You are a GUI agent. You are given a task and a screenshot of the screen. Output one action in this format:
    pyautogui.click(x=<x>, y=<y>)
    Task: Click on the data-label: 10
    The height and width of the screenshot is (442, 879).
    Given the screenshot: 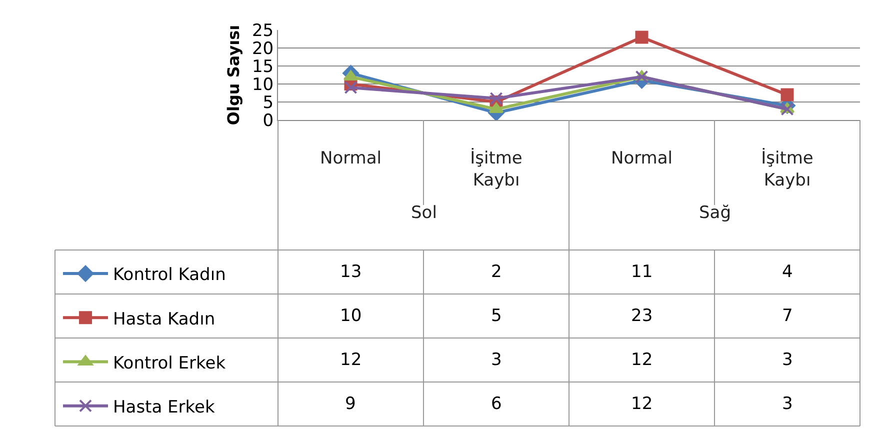 What is the action you would take?
    pyautogui.click(x=351, y=316)
    